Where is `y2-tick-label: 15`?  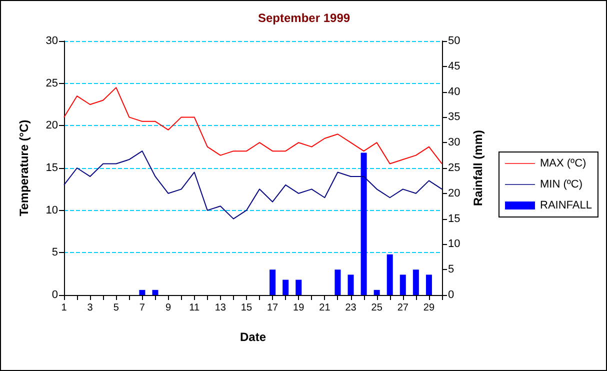
y2-tick-label: 15 is located at coordinates (454, 218).